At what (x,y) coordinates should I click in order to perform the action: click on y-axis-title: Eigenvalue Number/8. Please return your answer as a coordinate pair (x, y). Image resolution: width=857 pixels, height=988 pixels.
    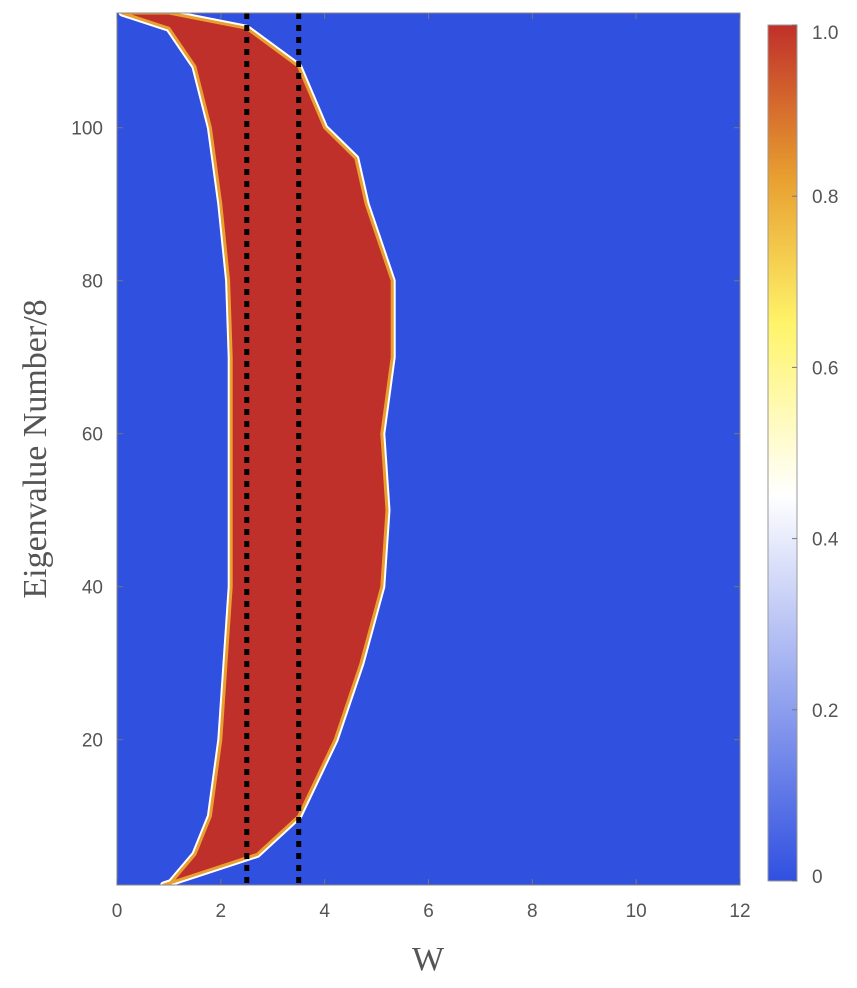
    Looking at the image, I should click on (35, 448).